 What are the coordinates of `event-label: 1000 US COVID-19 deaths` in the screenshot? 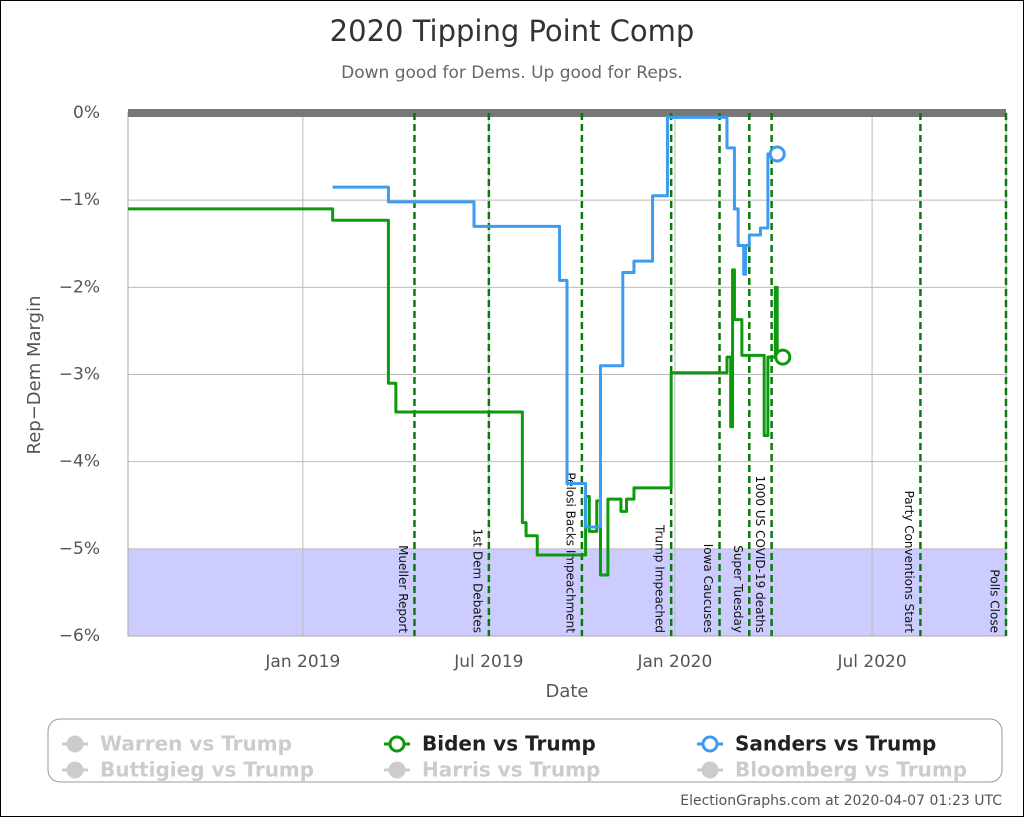 It's located at (760, 555).